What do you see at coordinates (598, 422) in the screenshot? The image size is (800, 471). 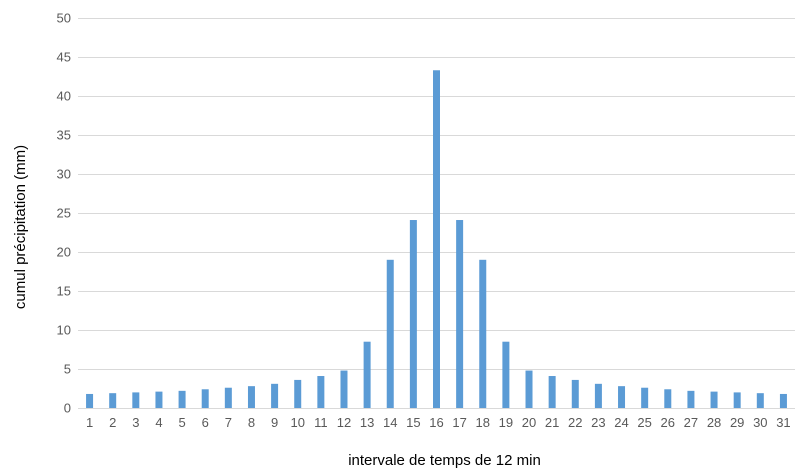 I see `x-tick-label: 23` at bounding box center [598, 422].